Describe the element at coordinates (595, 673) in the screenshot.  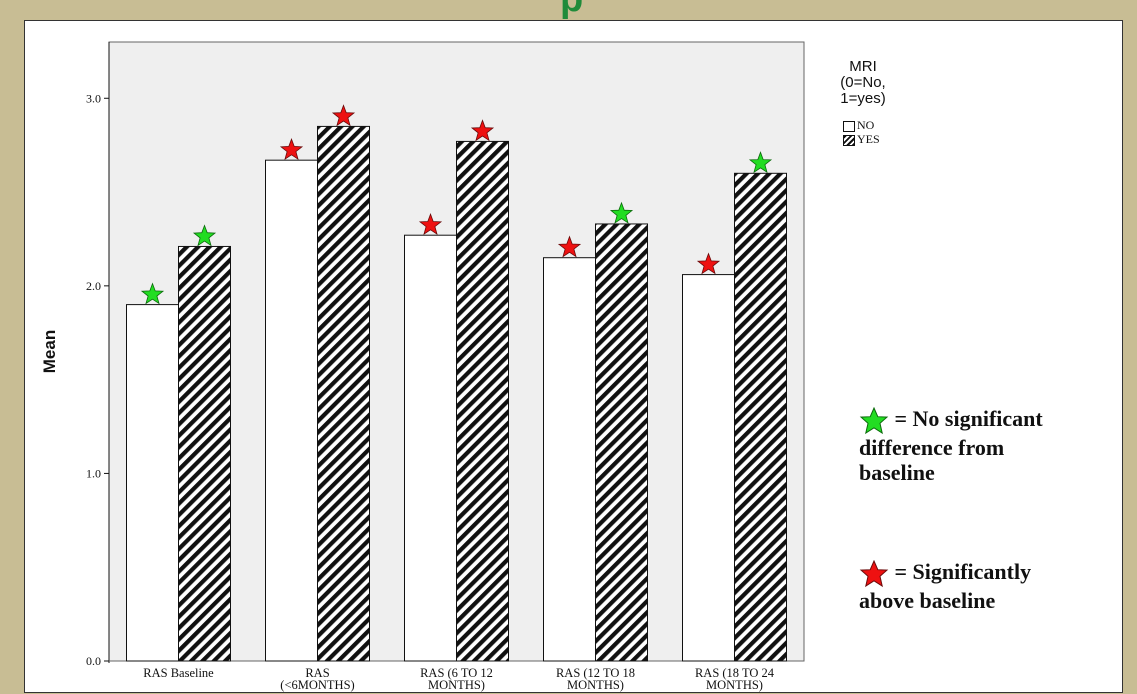
I see `x-tick-label: RAS (12 TO 18` at that location.